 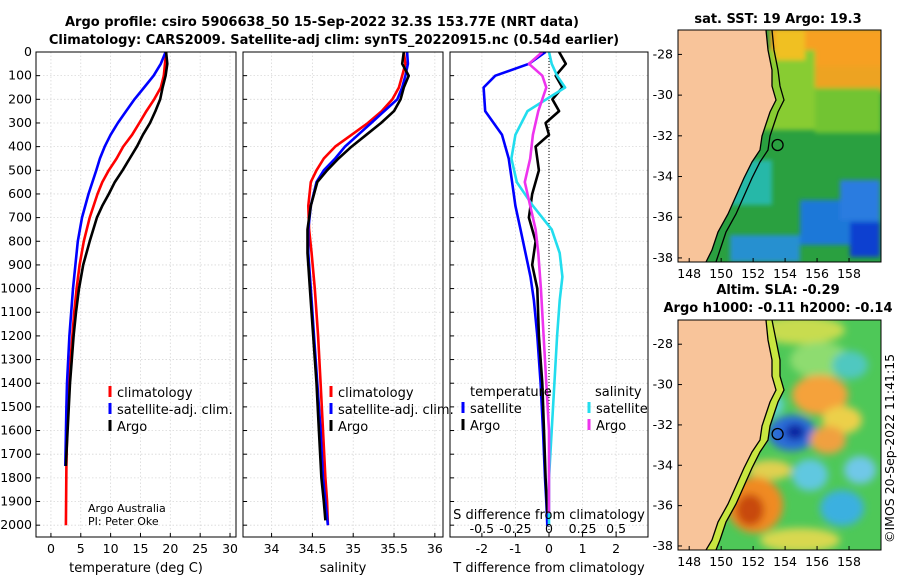 What do you see at coordinates (230, 548) in the screenshot?
I see `x-tick-label: 30` at bounding box center [230, 548].